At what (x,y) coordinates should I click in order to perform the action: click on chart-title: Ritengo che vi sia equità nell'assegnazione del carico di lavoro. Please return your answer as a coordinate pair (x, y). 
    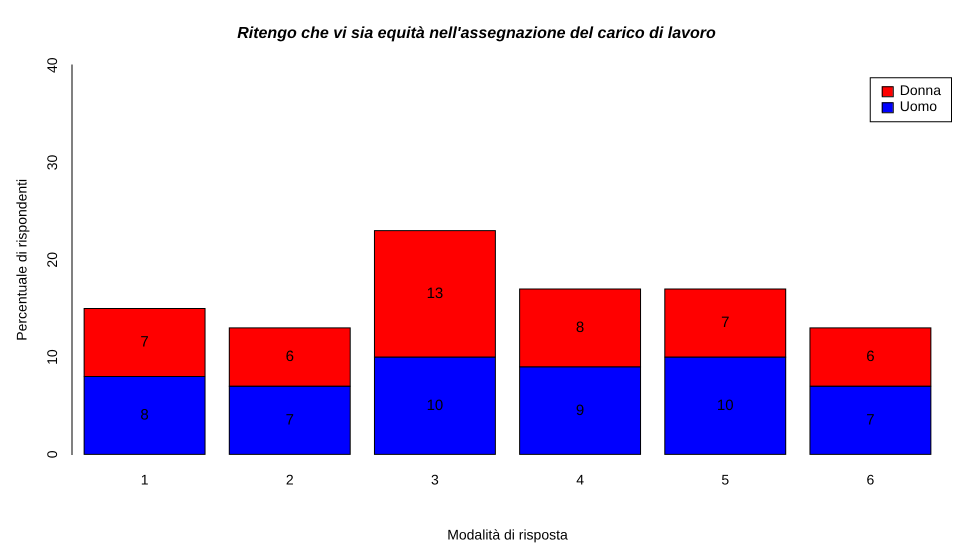
    Looking at the image, I should click on (476, 33).